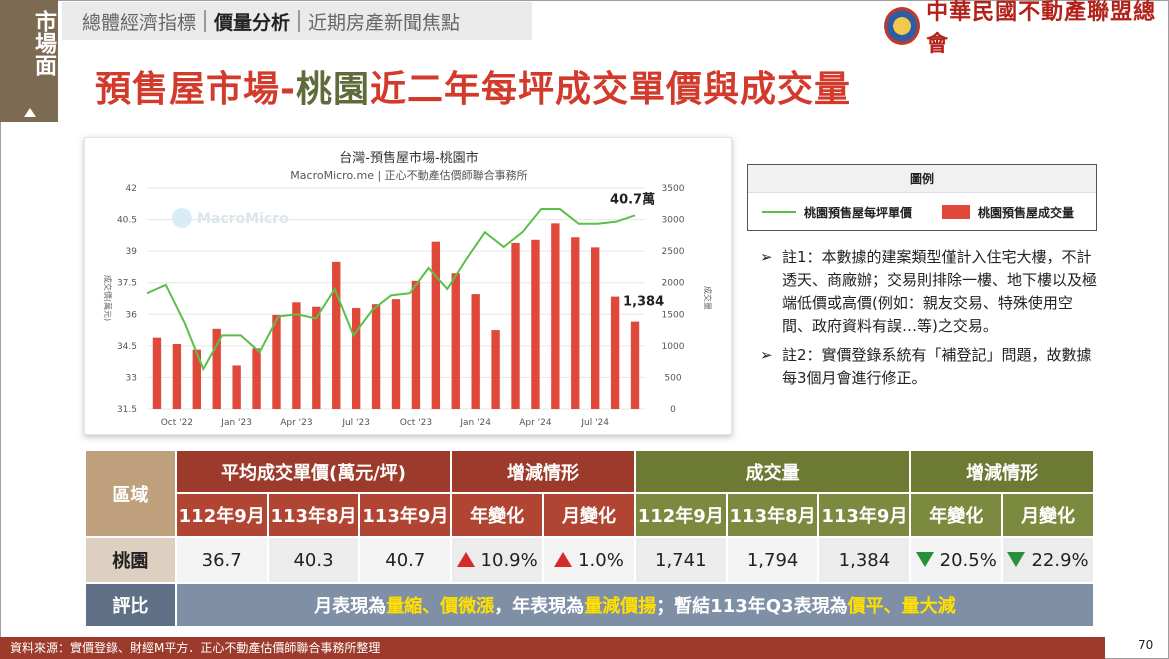 This screenshot has height=659, width=1169. Describe the element at coordinates (1146, 645) in the screenshot. I see `page-number: 70` at that location.